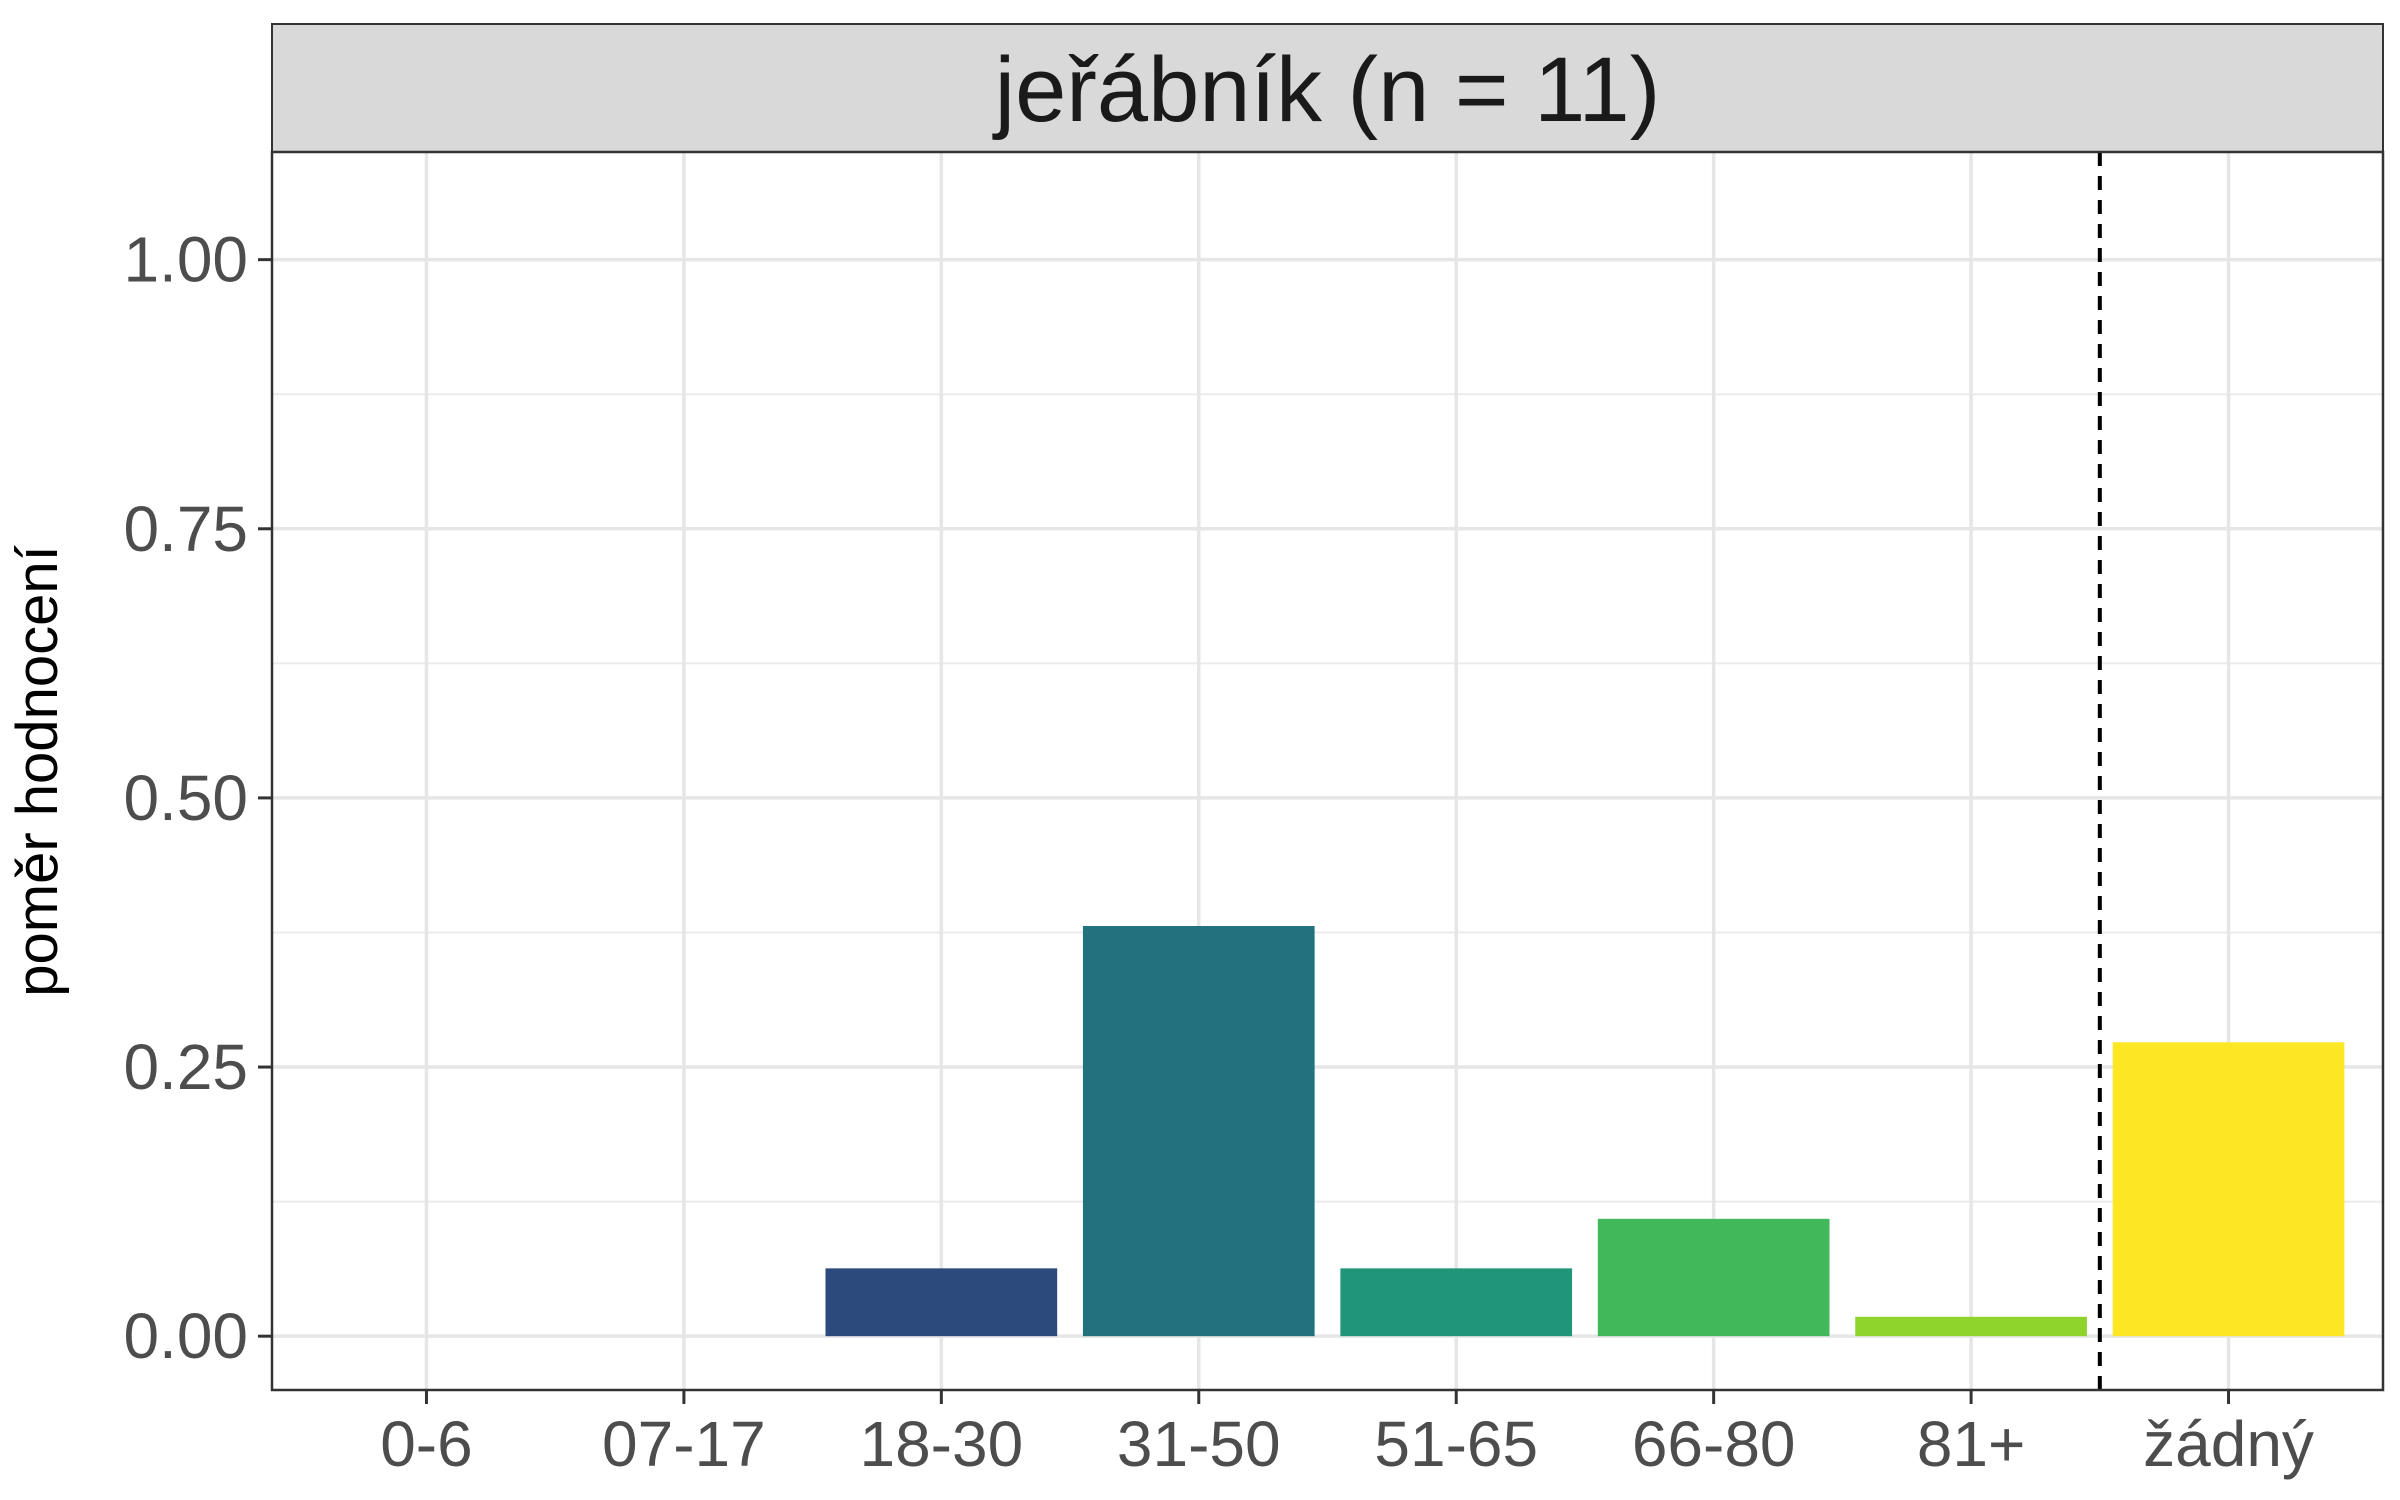 Image resolution: width=2400 pixels, height=1500 pixels. Describe the element at coordinates (185, 529) in the screenshot. I see `y-tick-label: 0.75` at that location.